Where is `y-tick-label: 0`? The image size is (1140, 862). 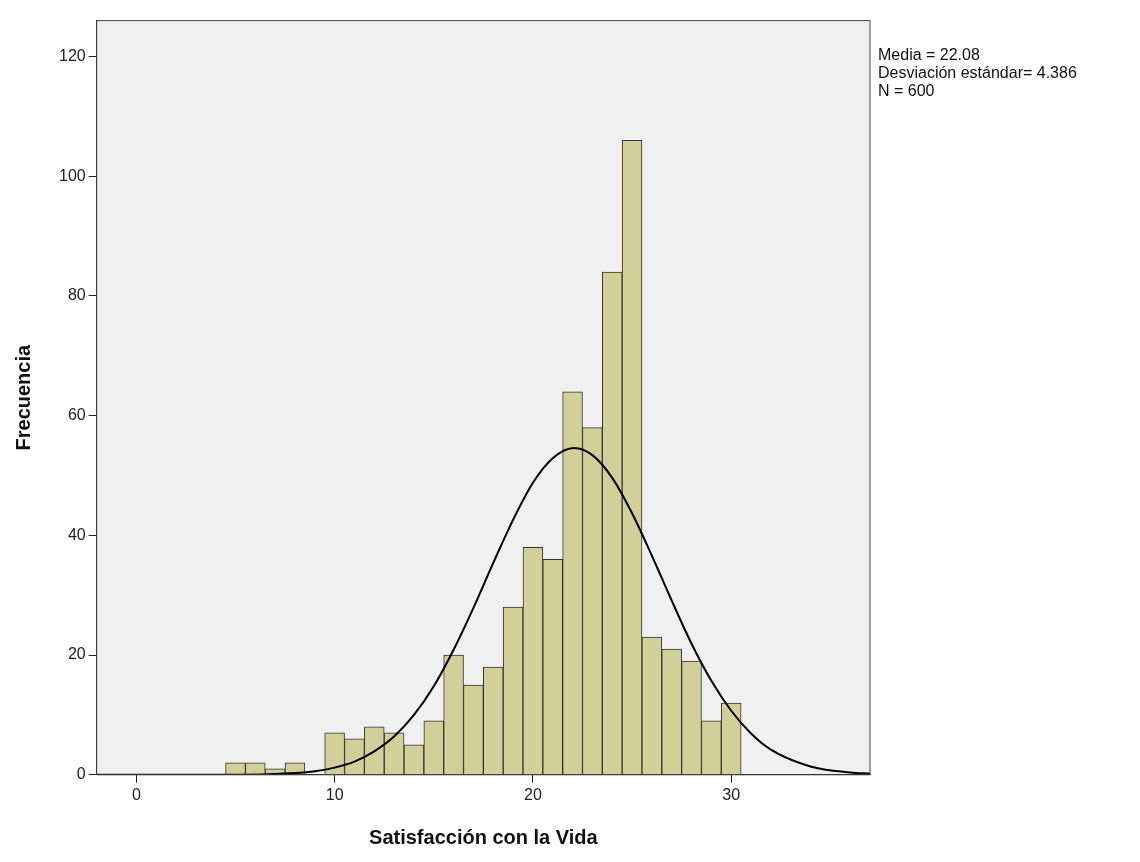 y-tick-label: 0 is located at coordinates (81, 774).